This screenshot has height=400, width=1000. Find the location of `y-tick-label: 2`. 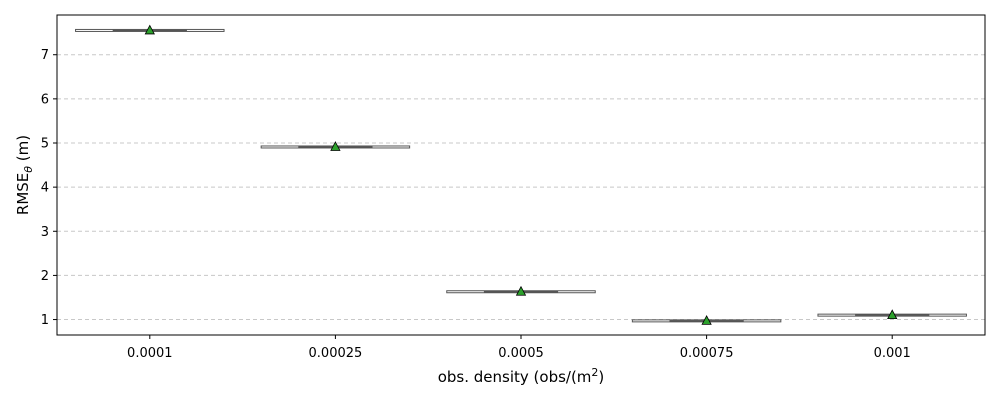

y-tick-label: 2 is located at coordinates (45, 276).